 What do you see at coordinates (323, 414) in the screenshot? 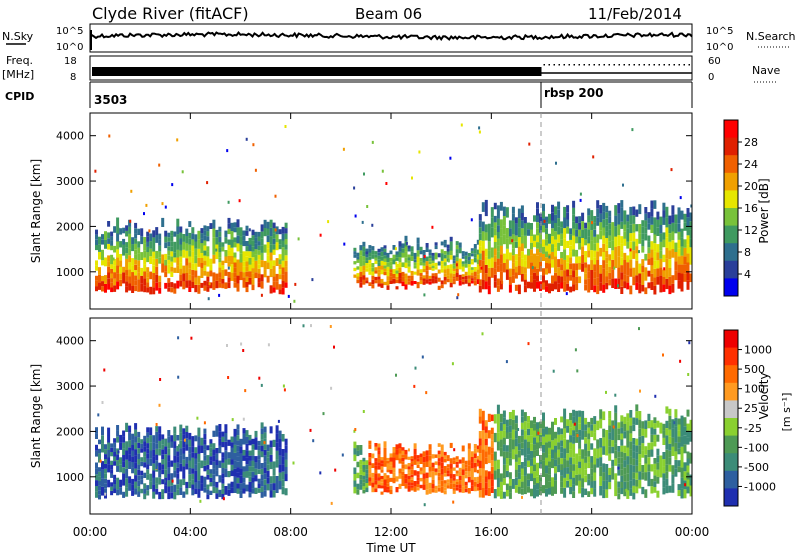
I see `velocity-echo-speck` at bounding box center [323, 414].